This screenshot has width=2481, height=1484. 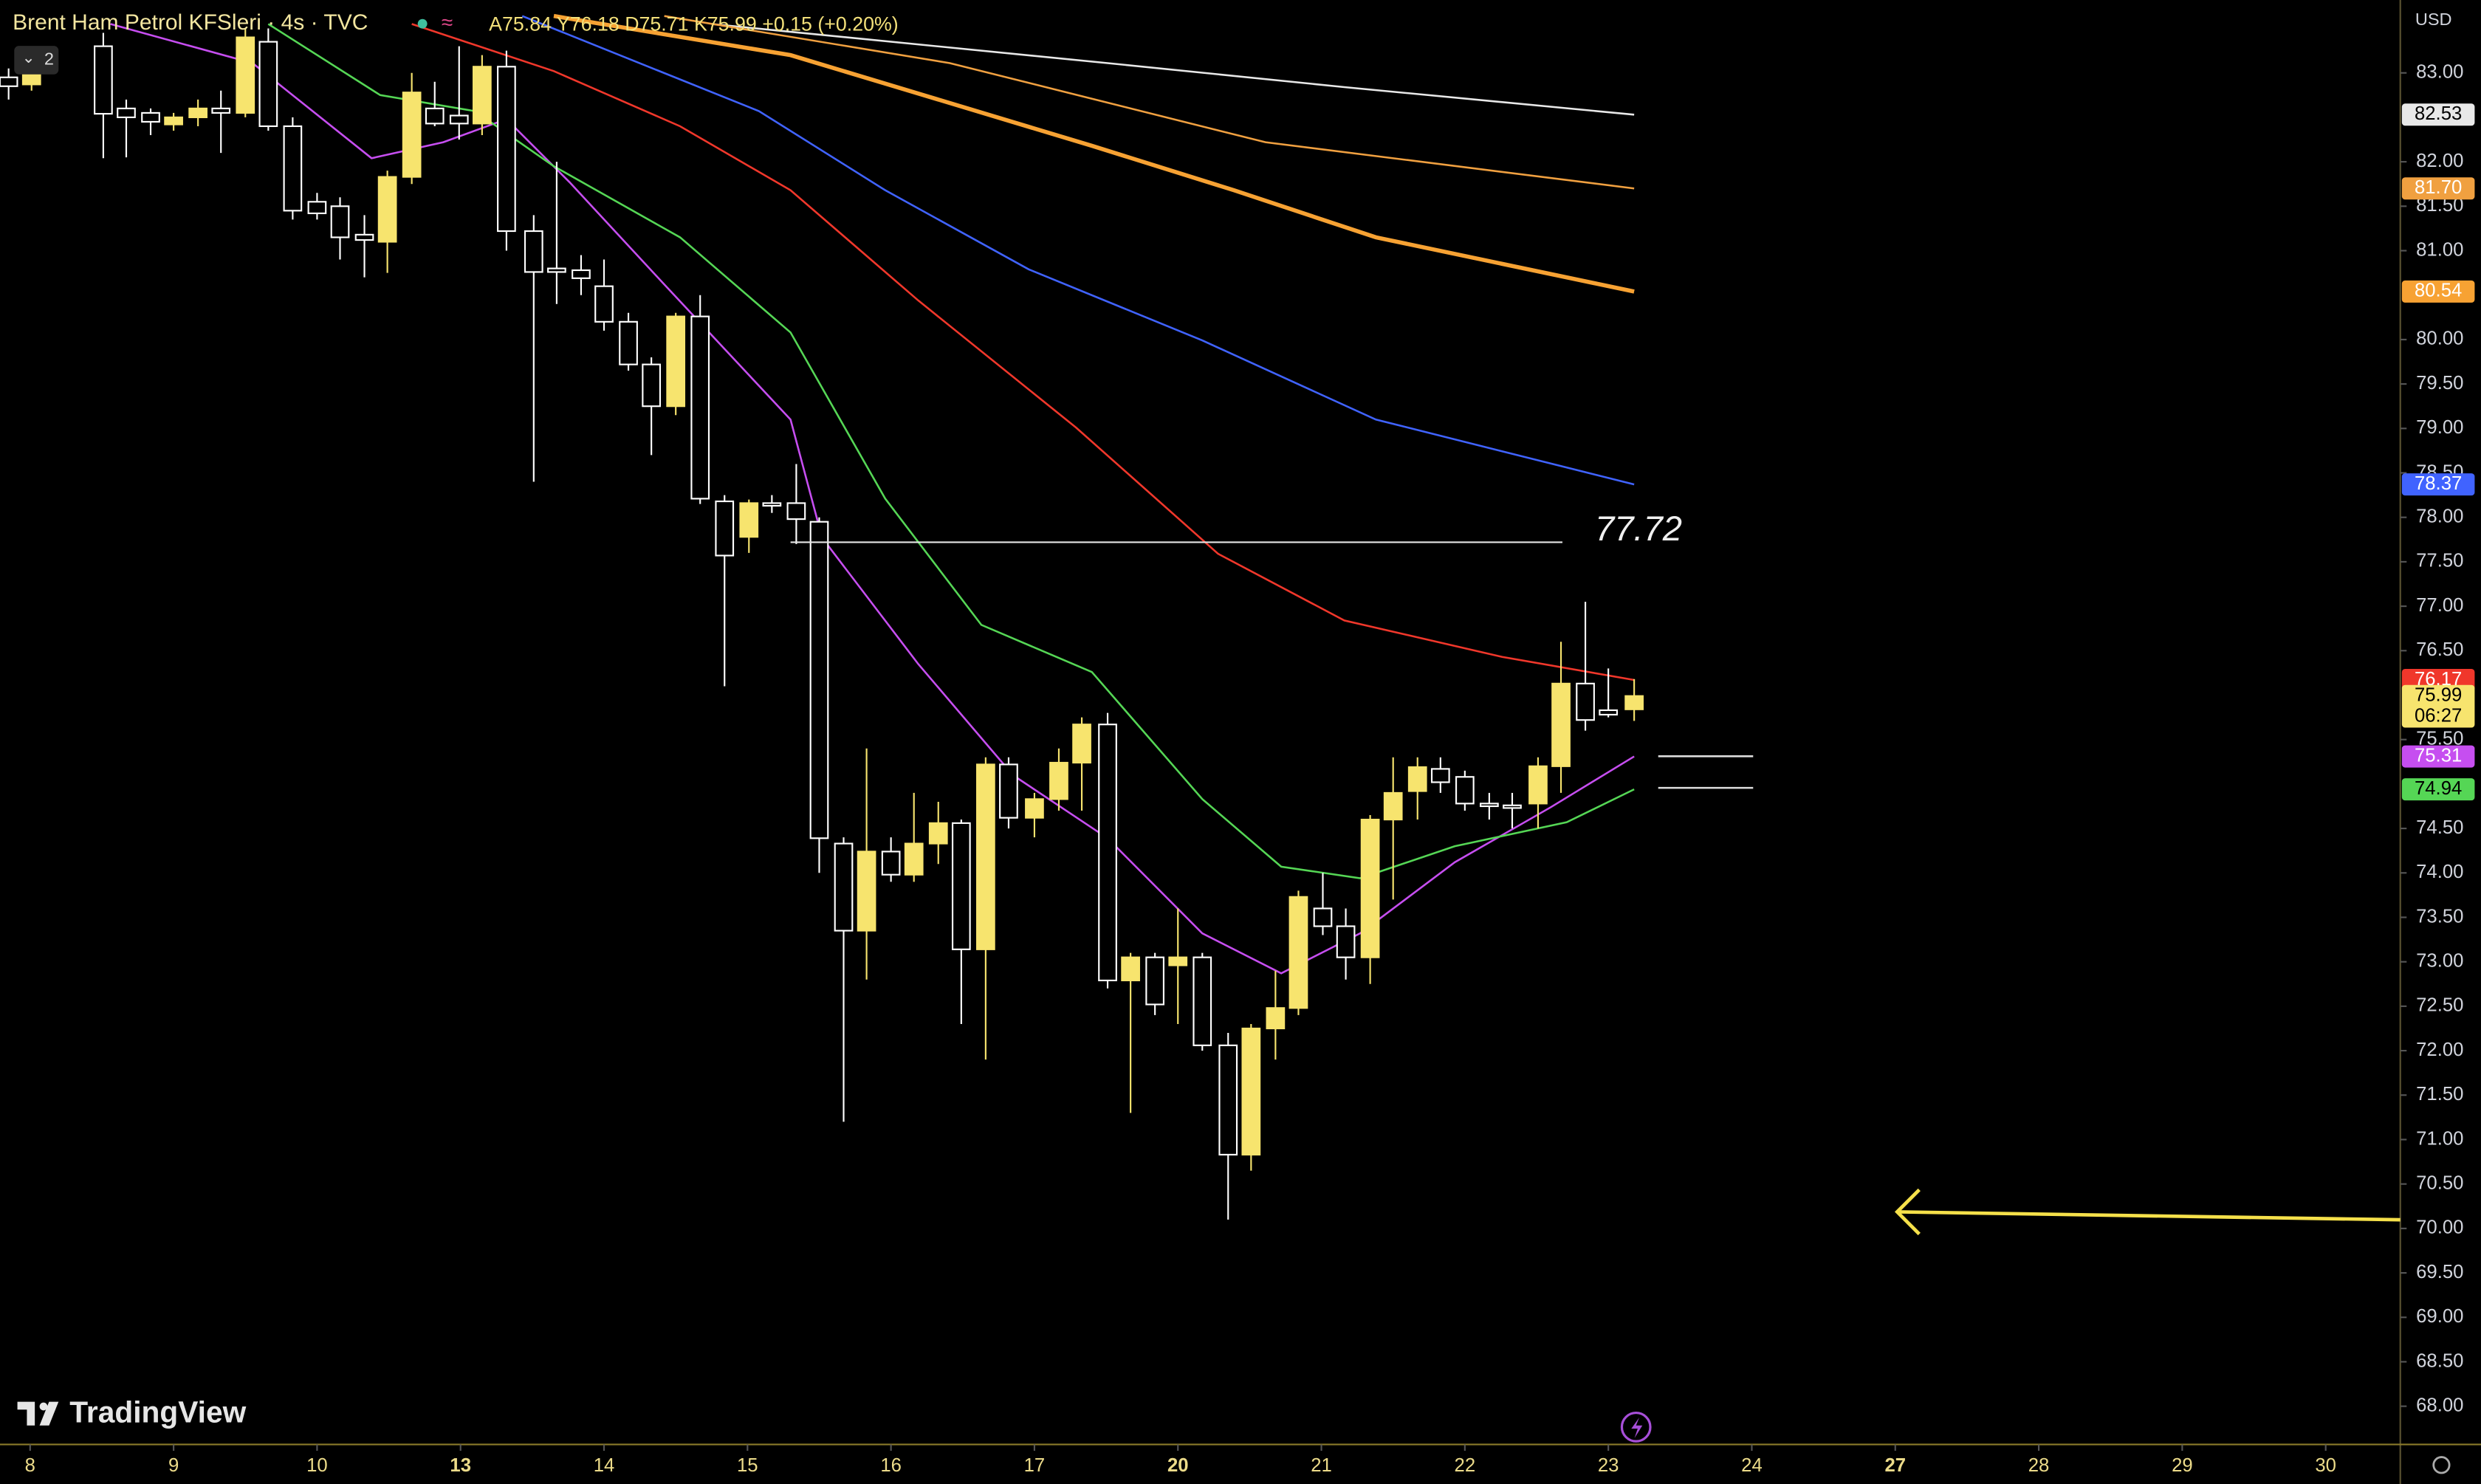 I want to click on y-tick-label: 79.00, so click(x=2439, y=427).